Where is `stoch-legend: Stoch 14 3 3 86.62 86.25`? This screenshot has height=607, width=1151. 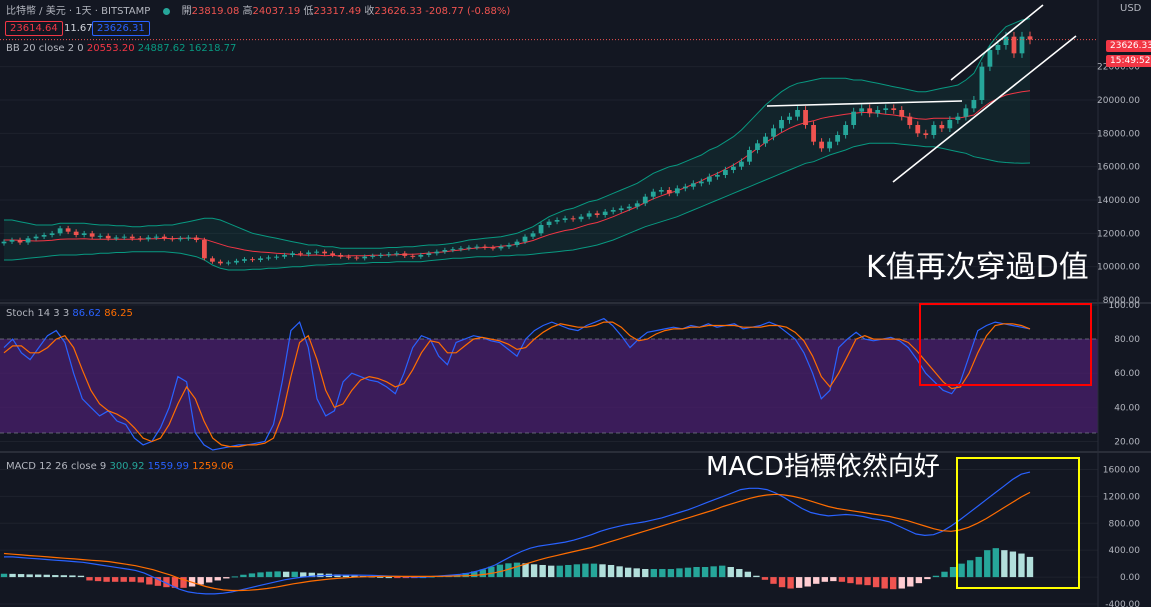 stoch-legend: Stoch 14 3 3 86.62 86.25 is located at coordinates (69, 313).